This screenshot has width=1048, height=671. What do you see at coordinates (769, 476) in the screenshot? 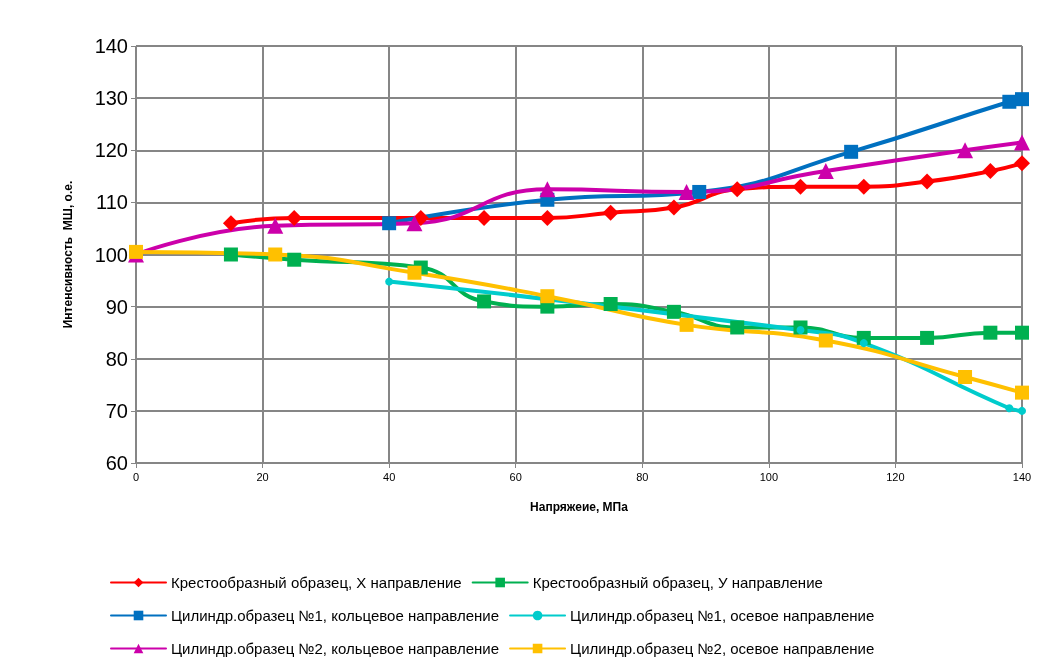
I see `x-tick-label: 100` at bounding box center [769, 476].